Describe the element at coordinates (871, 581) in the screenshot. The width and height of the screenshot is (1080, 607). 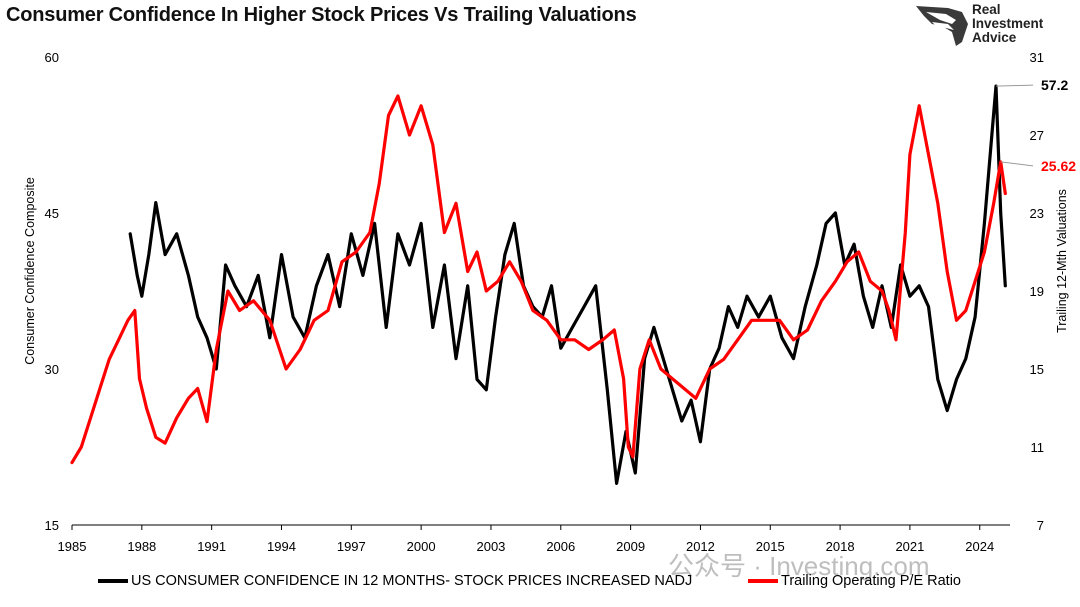
I see `legend-label-pe: Trailing Operating P/E Ratio` at that location.